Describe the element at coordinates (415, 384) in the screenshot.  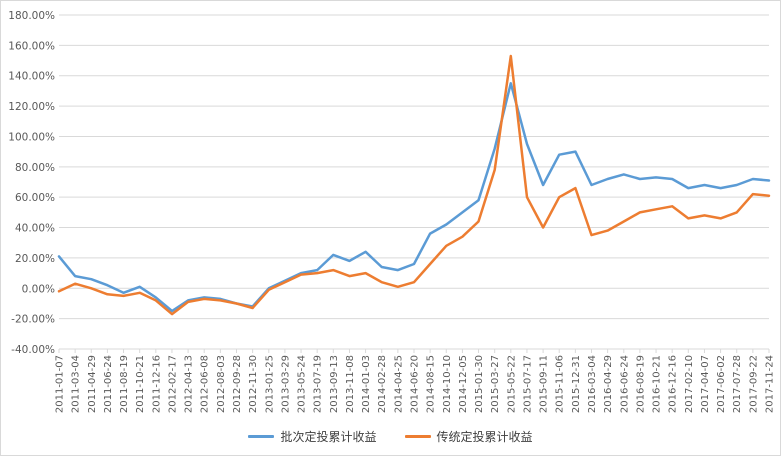
I see `x-tick-label: 2014-06-20` at that location.